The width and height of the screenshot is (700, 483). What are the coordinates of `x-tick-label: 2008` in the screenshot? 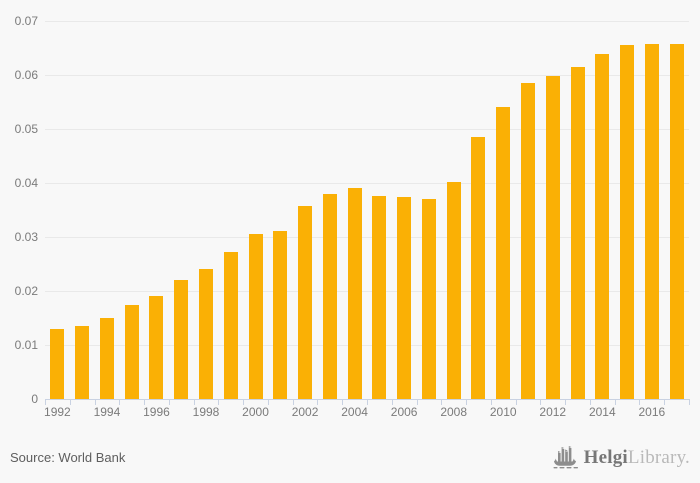 It's located at (454, 412).